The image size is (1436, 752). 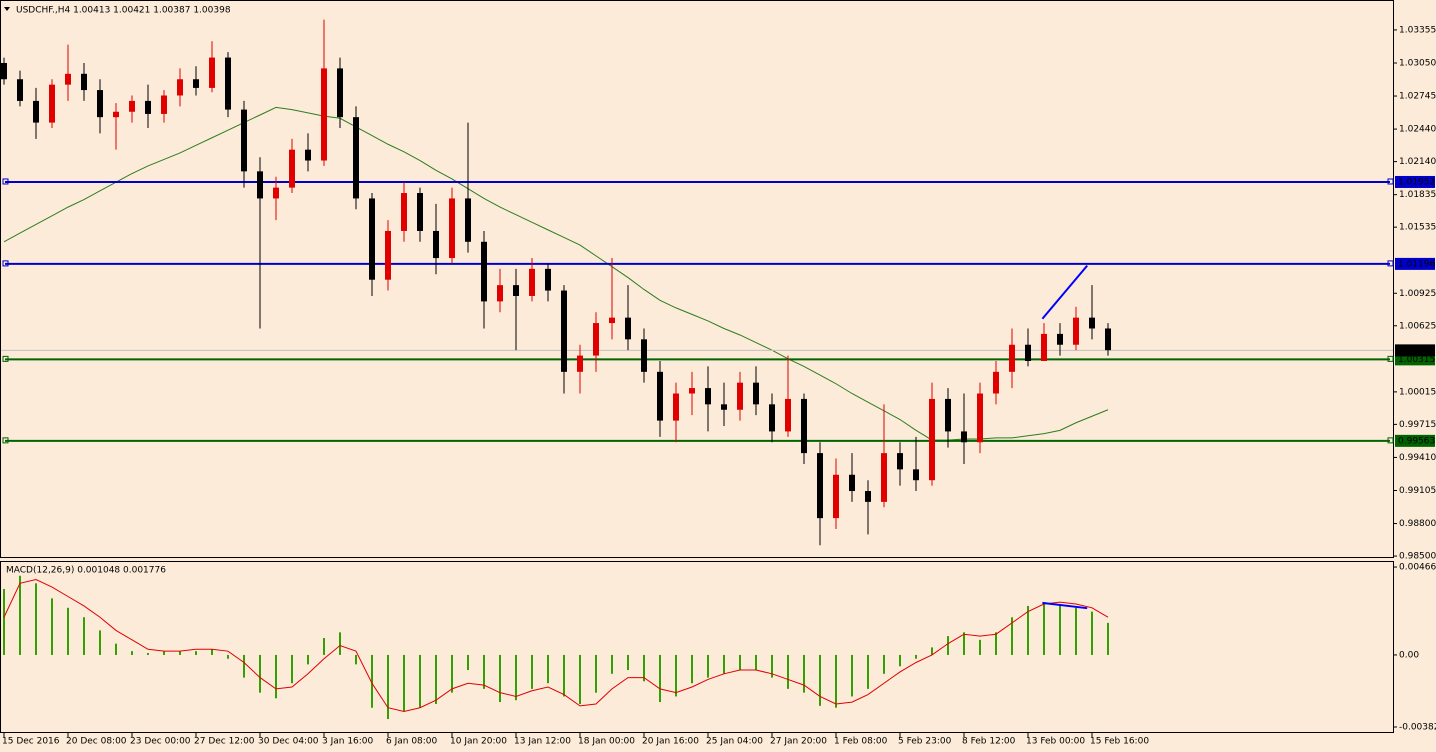 What do you see at coordinates (160, 742) in the screenshot?
I see `x-tick-label: 23 Dec 00:00` at bounding box center [160, 742].